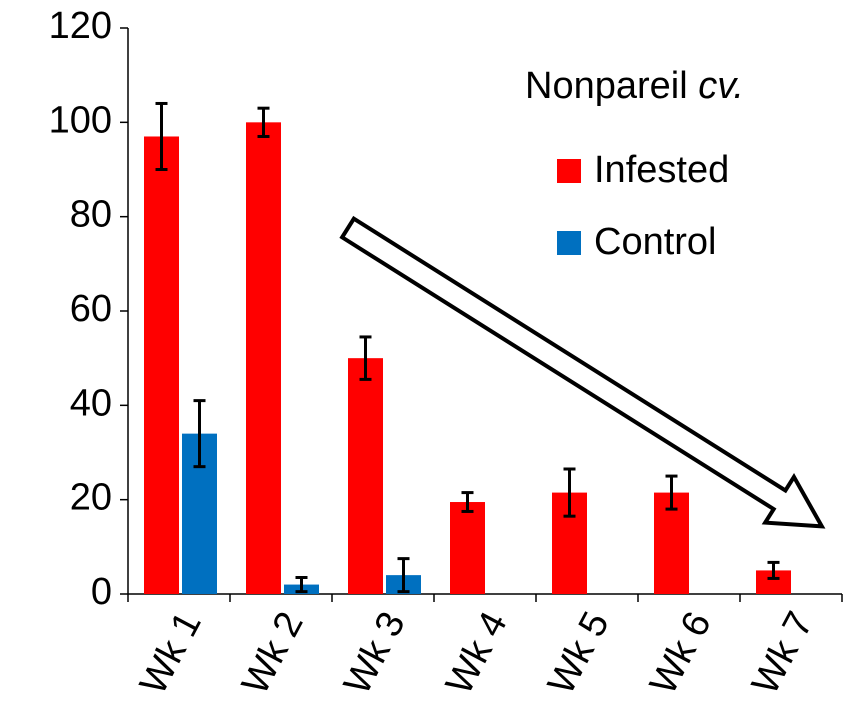  I want to click on legend-title-text: Nonpareil, so click(606, 86).